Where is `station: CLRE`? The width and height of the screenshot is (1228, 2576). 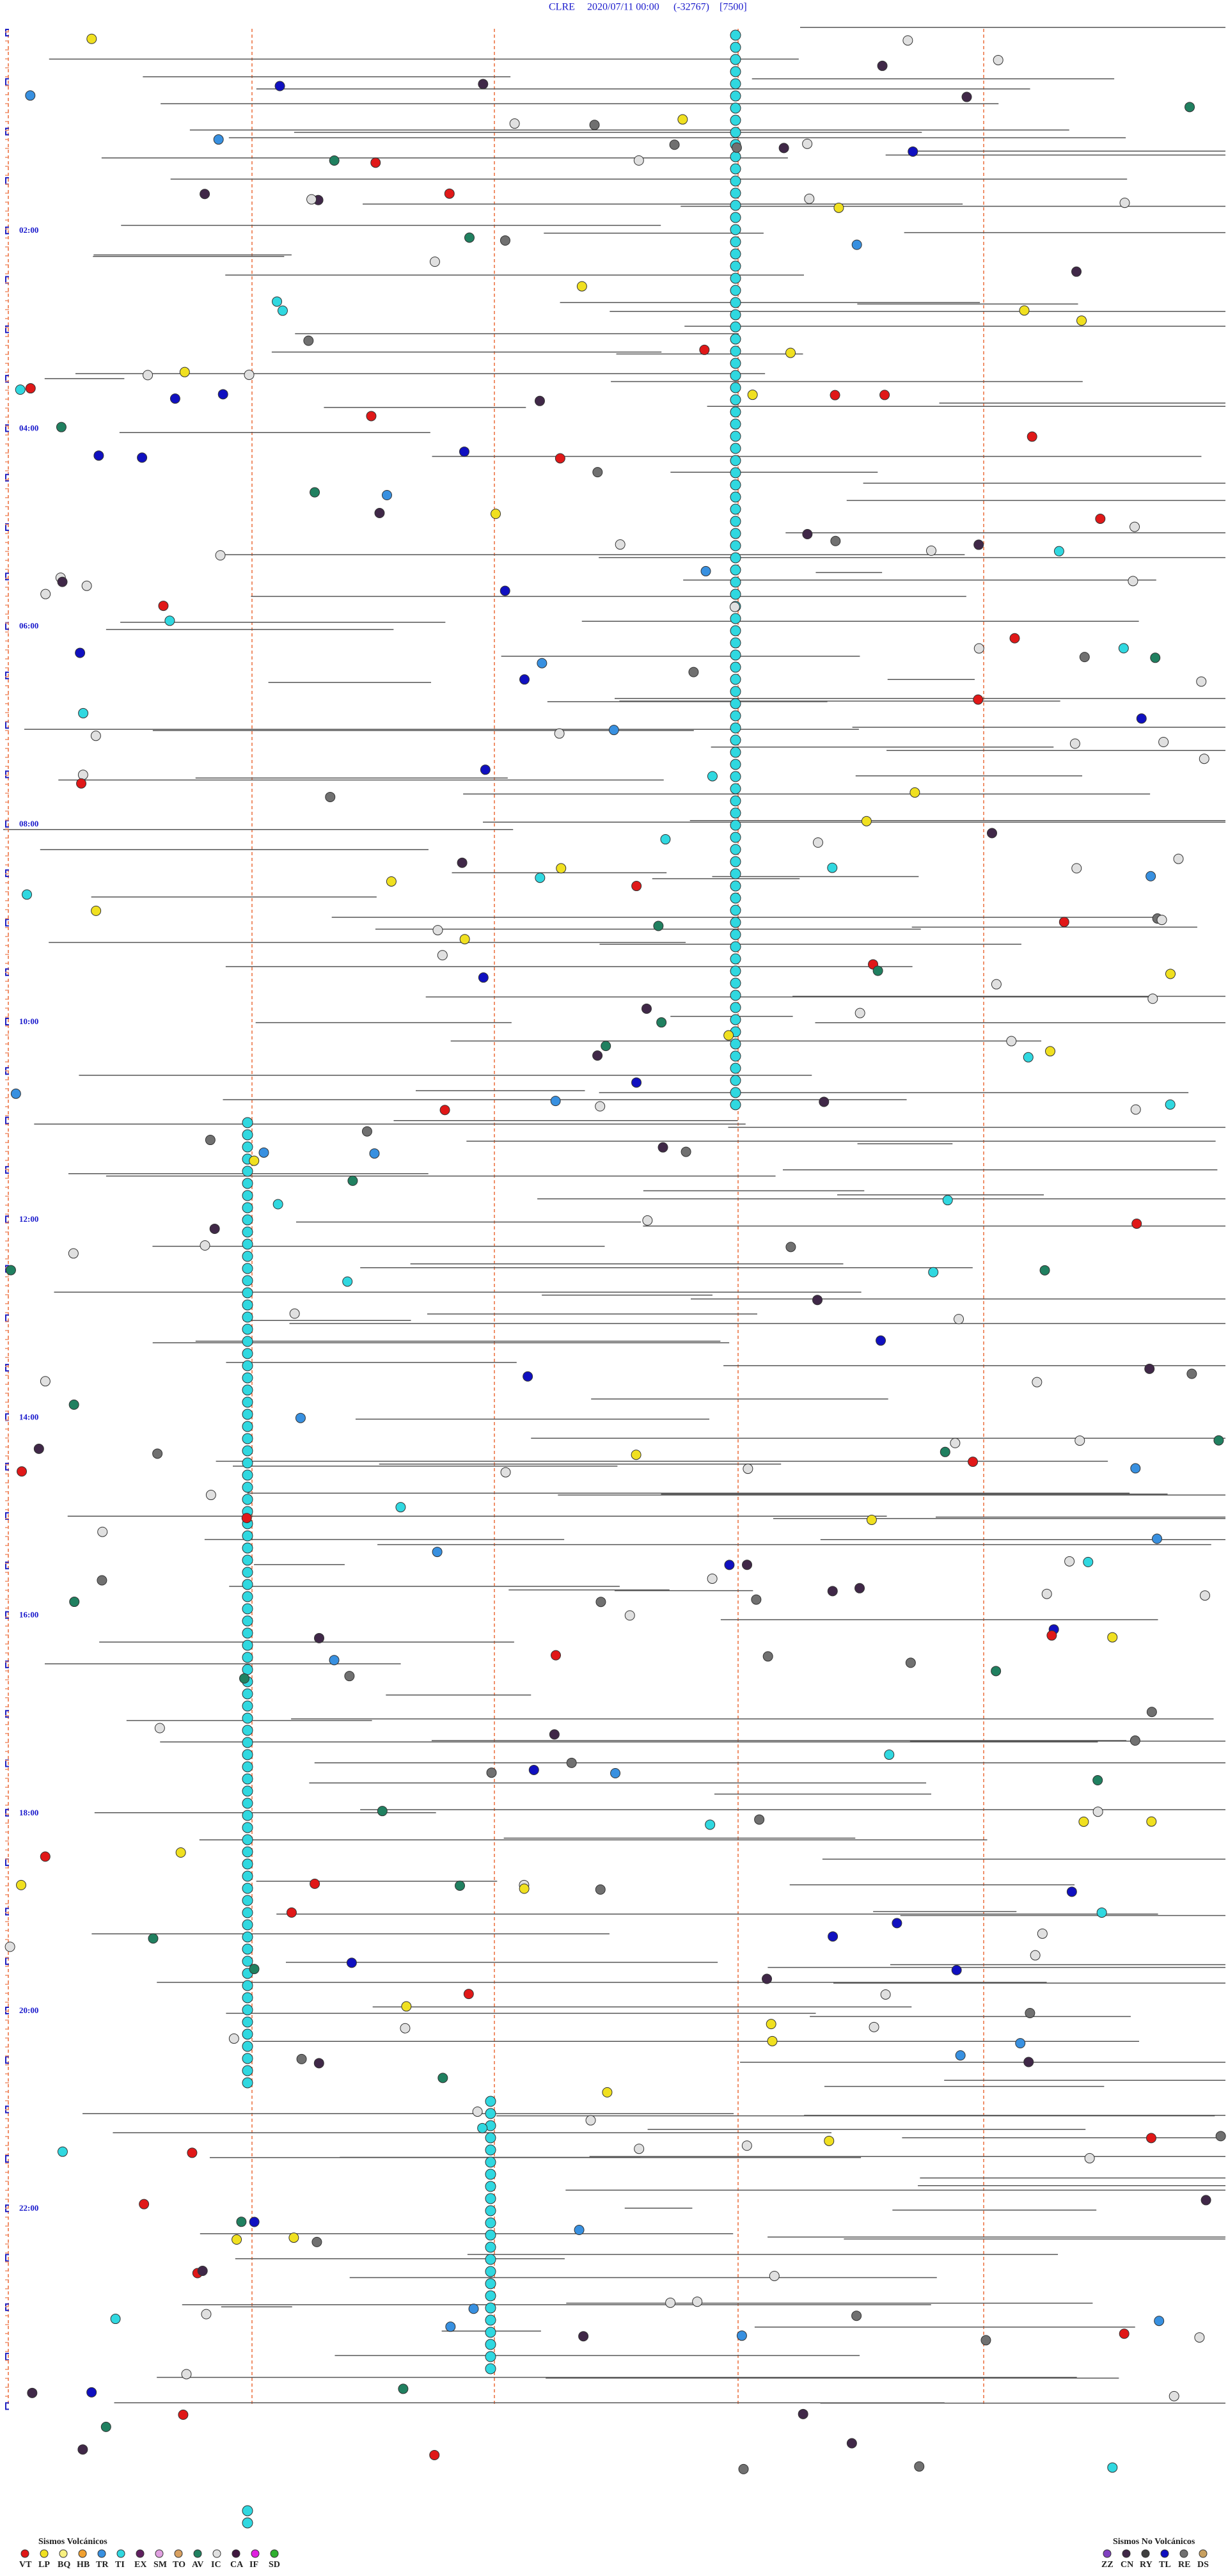 station: CLRE is located at coordinates (562, 7).